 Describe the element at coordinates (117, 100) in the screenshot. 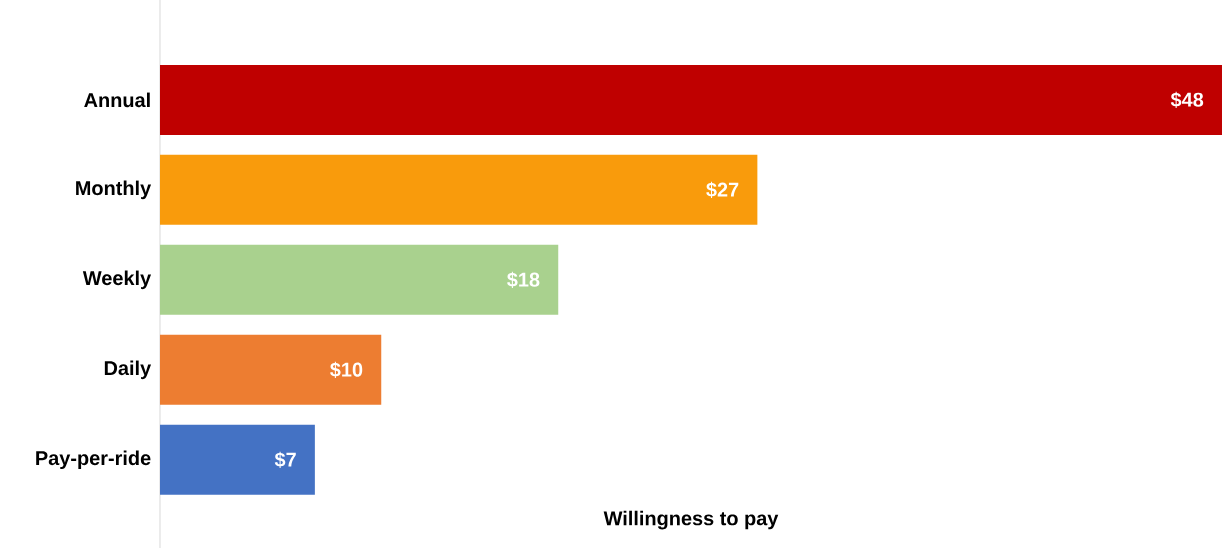

I see `y-tick-label: Annual` at that location.